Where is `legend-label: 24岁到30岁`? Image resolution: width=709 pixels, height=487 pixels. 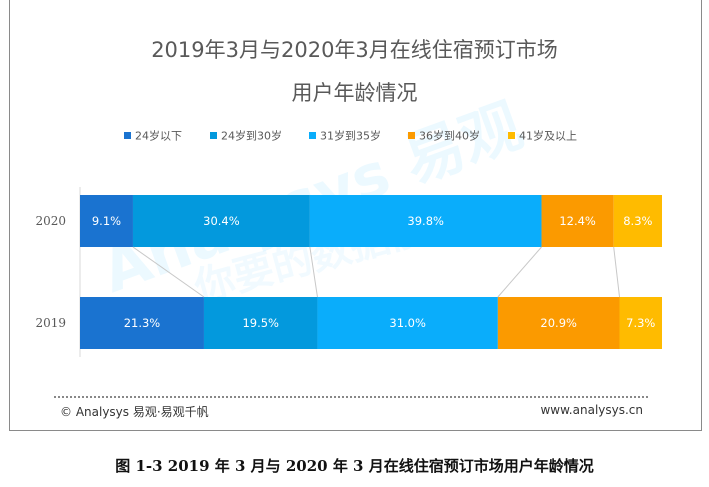 legend-label: 24岁到30岁 is located at coordinates (251, 136).